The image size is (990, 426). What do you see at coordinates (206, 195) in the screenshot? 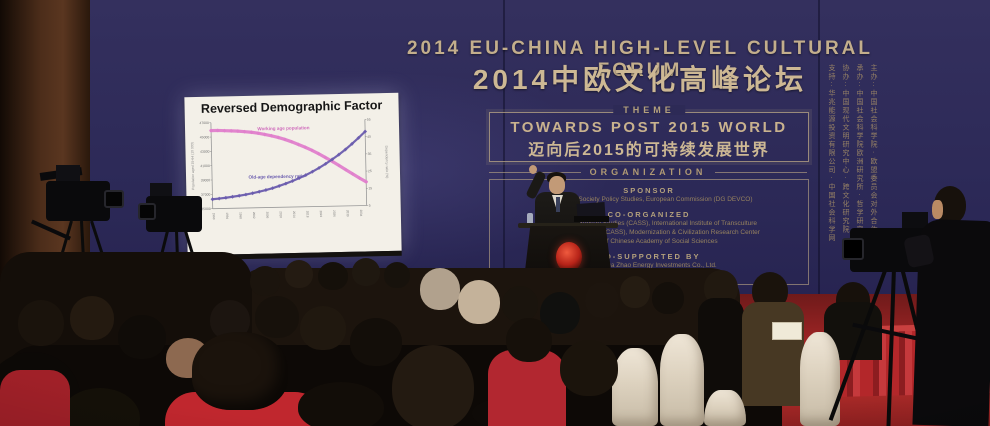
I see `svg-text: 37000` at bounding box center [206, 195].